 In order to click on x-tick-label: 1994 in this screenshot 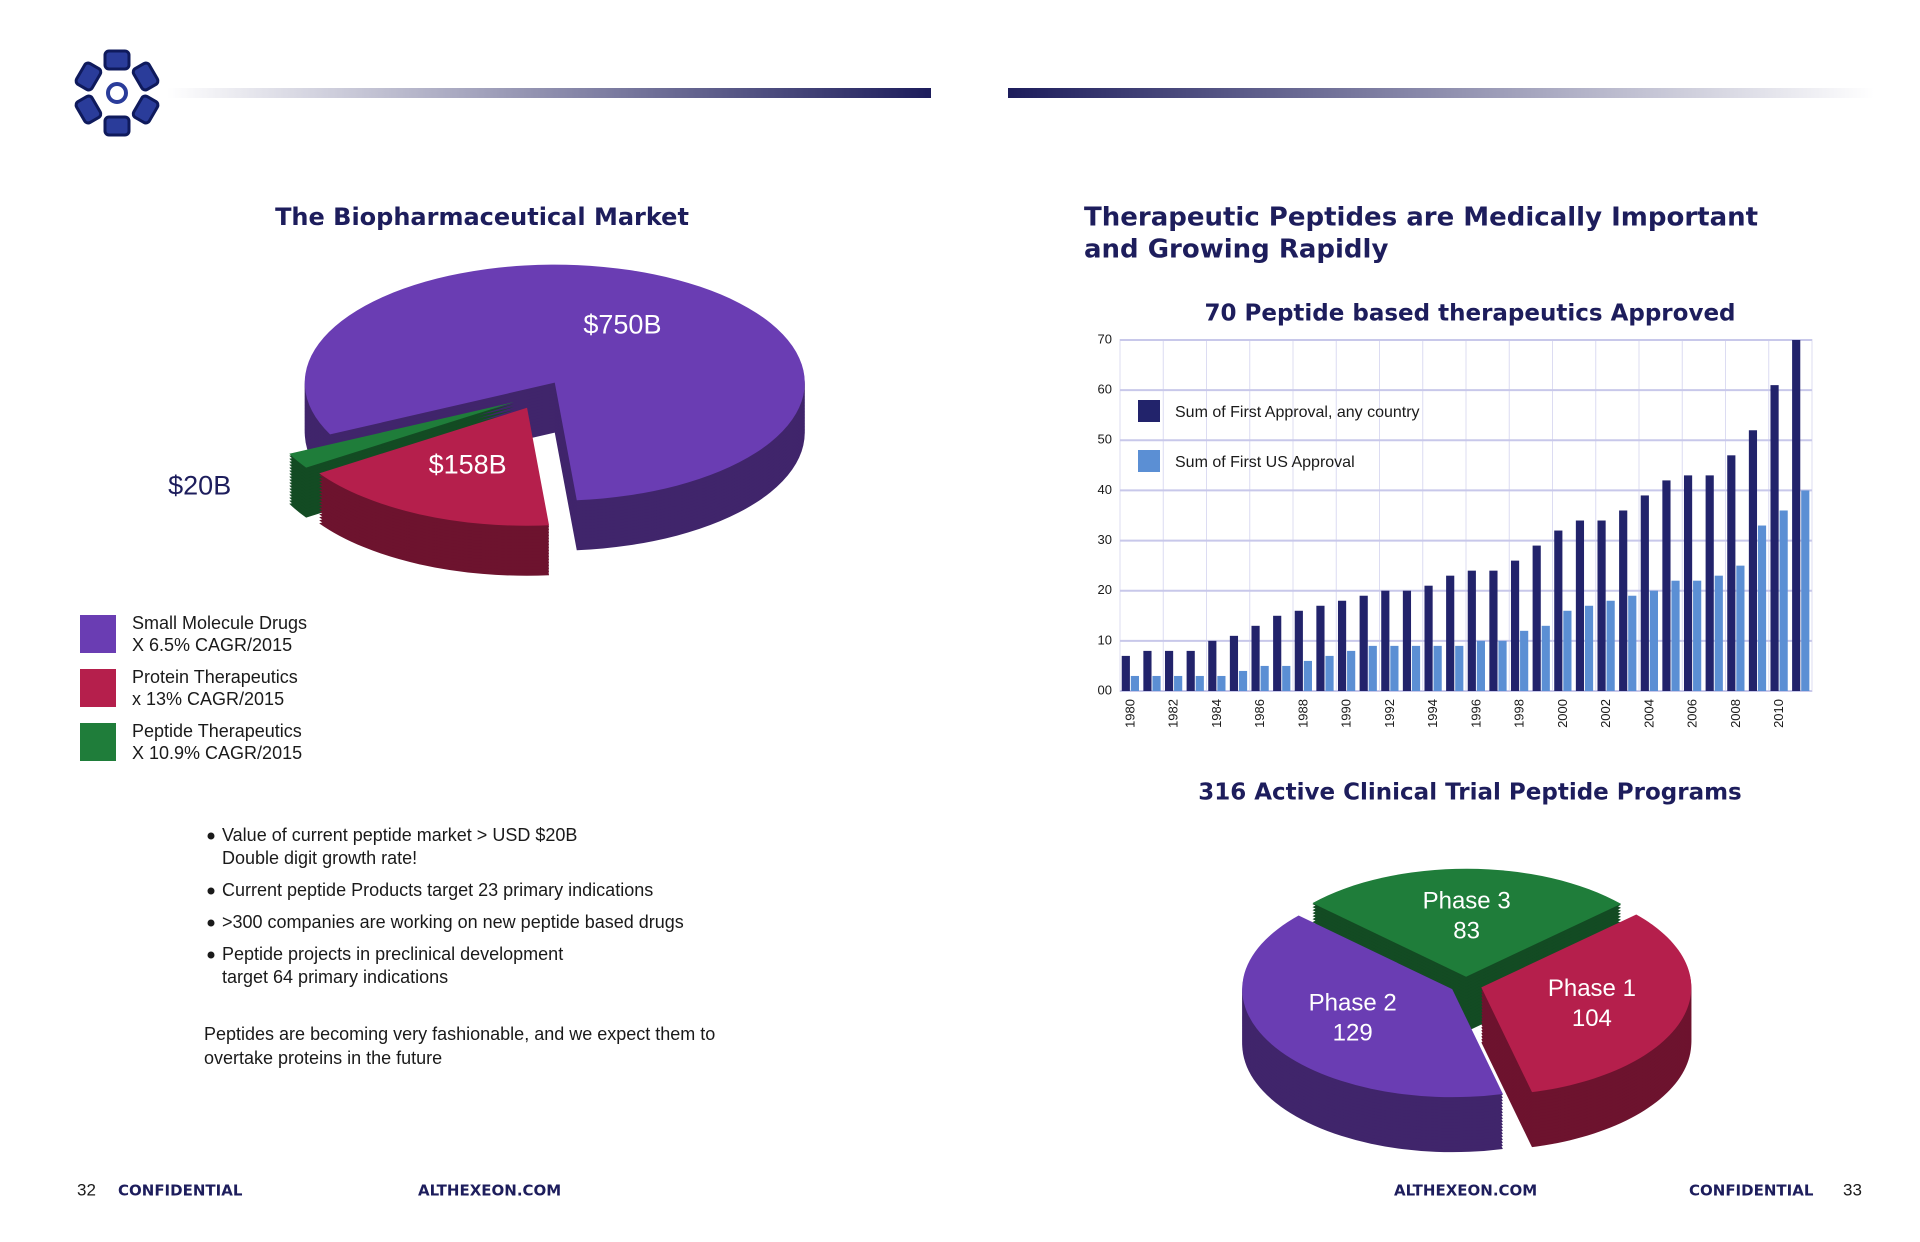, I will do `click(1432, 713)`.